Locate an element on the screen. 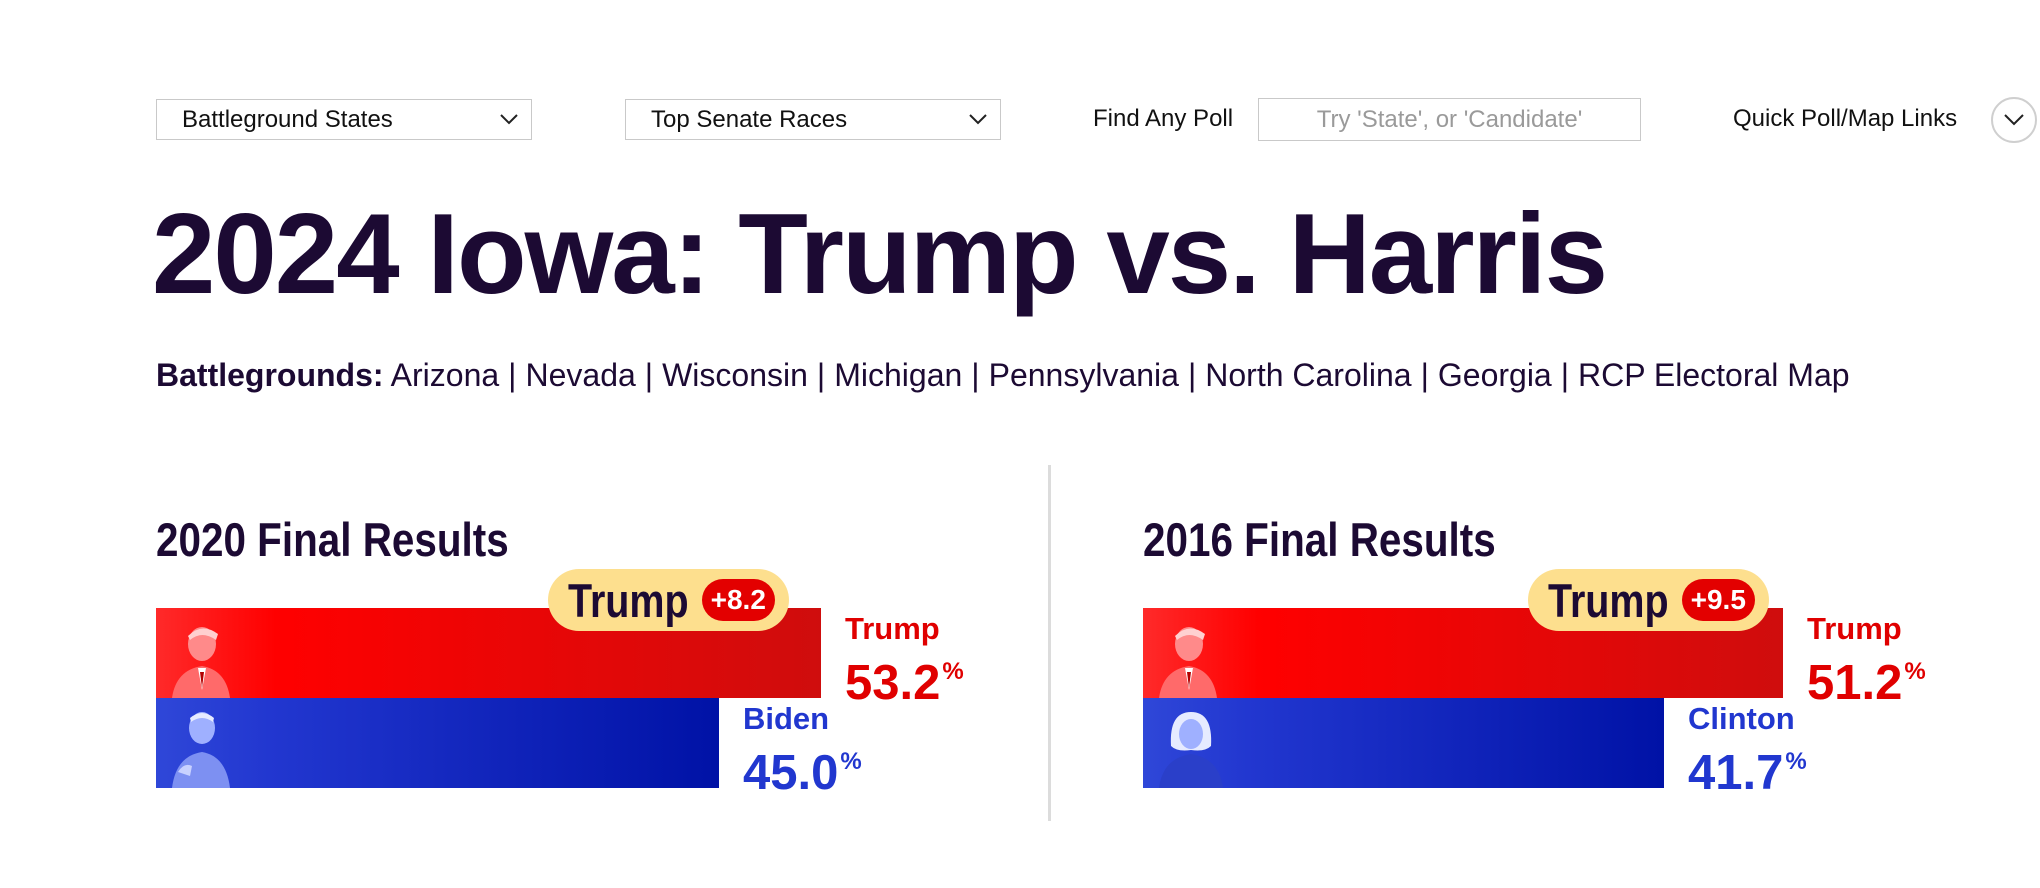  poll-search-input is located at coordinates (1449, 119).